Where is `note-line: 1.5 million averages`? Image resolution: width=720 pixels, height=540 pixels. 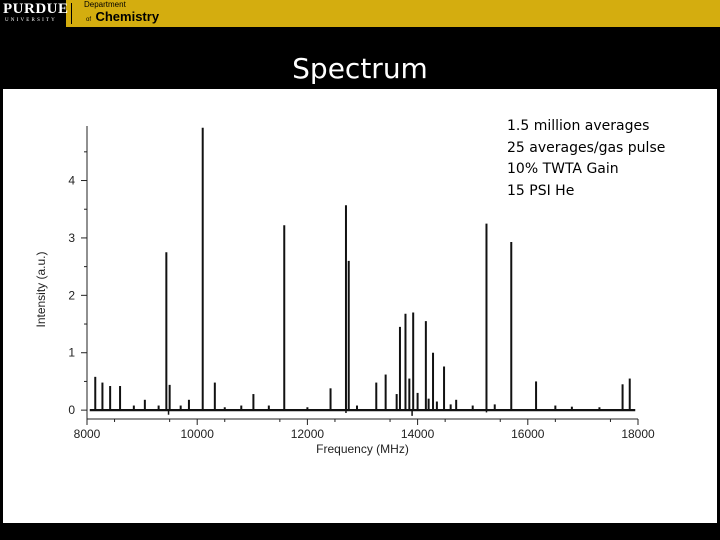 note-line: 1.5 million averages is located at coordinates (578, 126).